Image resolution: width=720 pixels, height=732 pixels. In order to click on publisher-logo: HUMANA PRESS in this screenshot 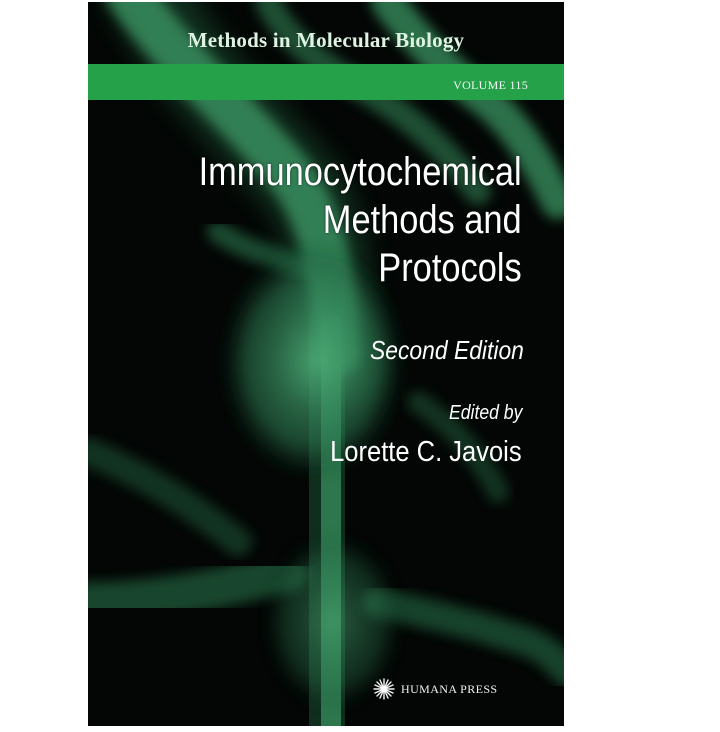, I will do `click(435, 689)`.